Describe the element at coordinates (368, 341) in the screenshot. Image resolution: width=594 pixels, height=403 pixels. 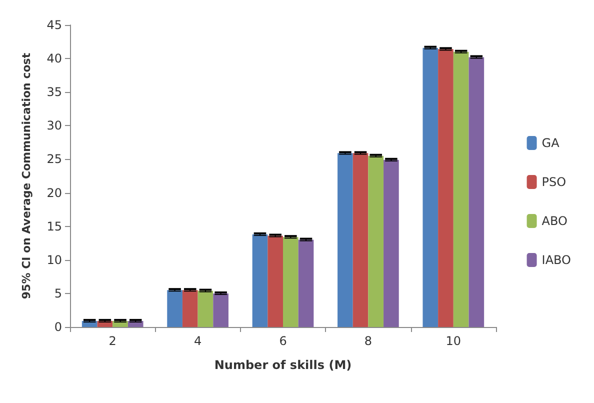
I see `x-tick-label: 8` at that location.